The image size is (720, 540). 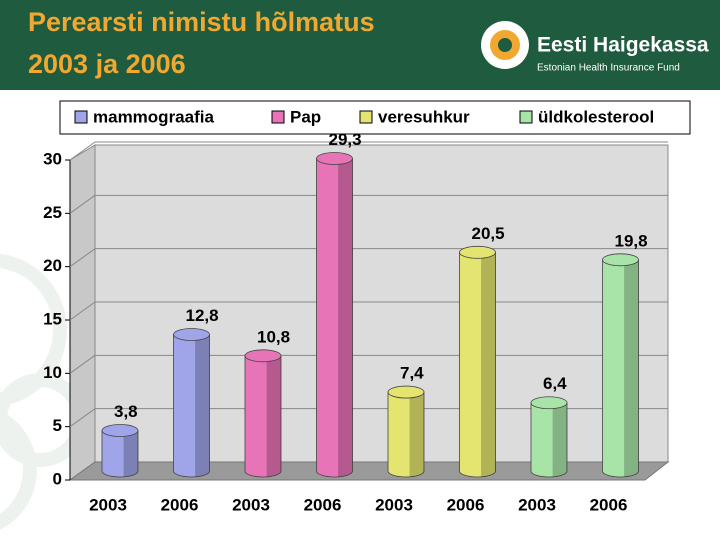 What do you see at coordinates (505, 45) in the screenshot?
I see `logo-icon` at bounding box center [505, 45].